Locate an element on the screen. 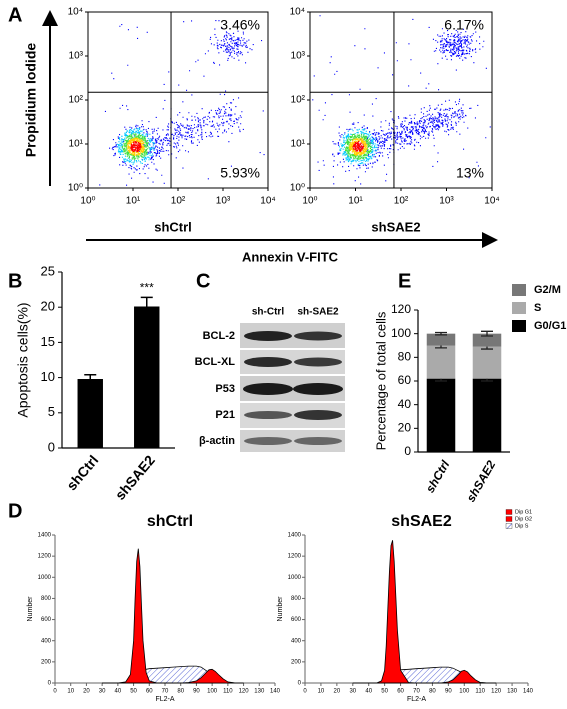 This screenshot has width=567, height=709. y-tick-label: 600 is located at coordinates (296, 620).